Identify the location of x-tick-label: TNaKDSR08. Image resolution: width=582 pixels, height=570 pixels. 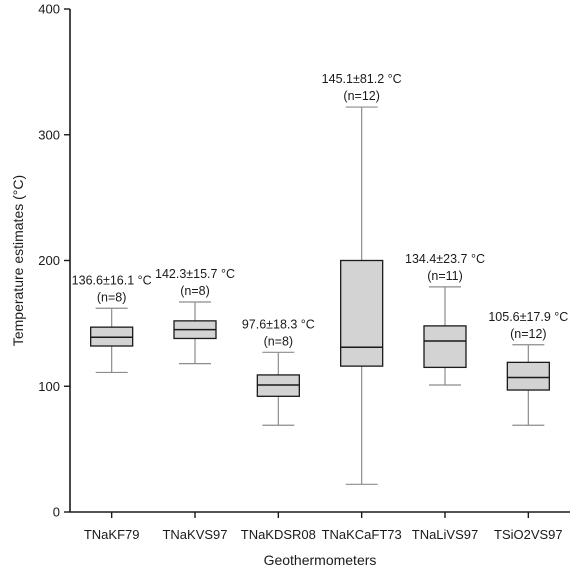
(278, 534).